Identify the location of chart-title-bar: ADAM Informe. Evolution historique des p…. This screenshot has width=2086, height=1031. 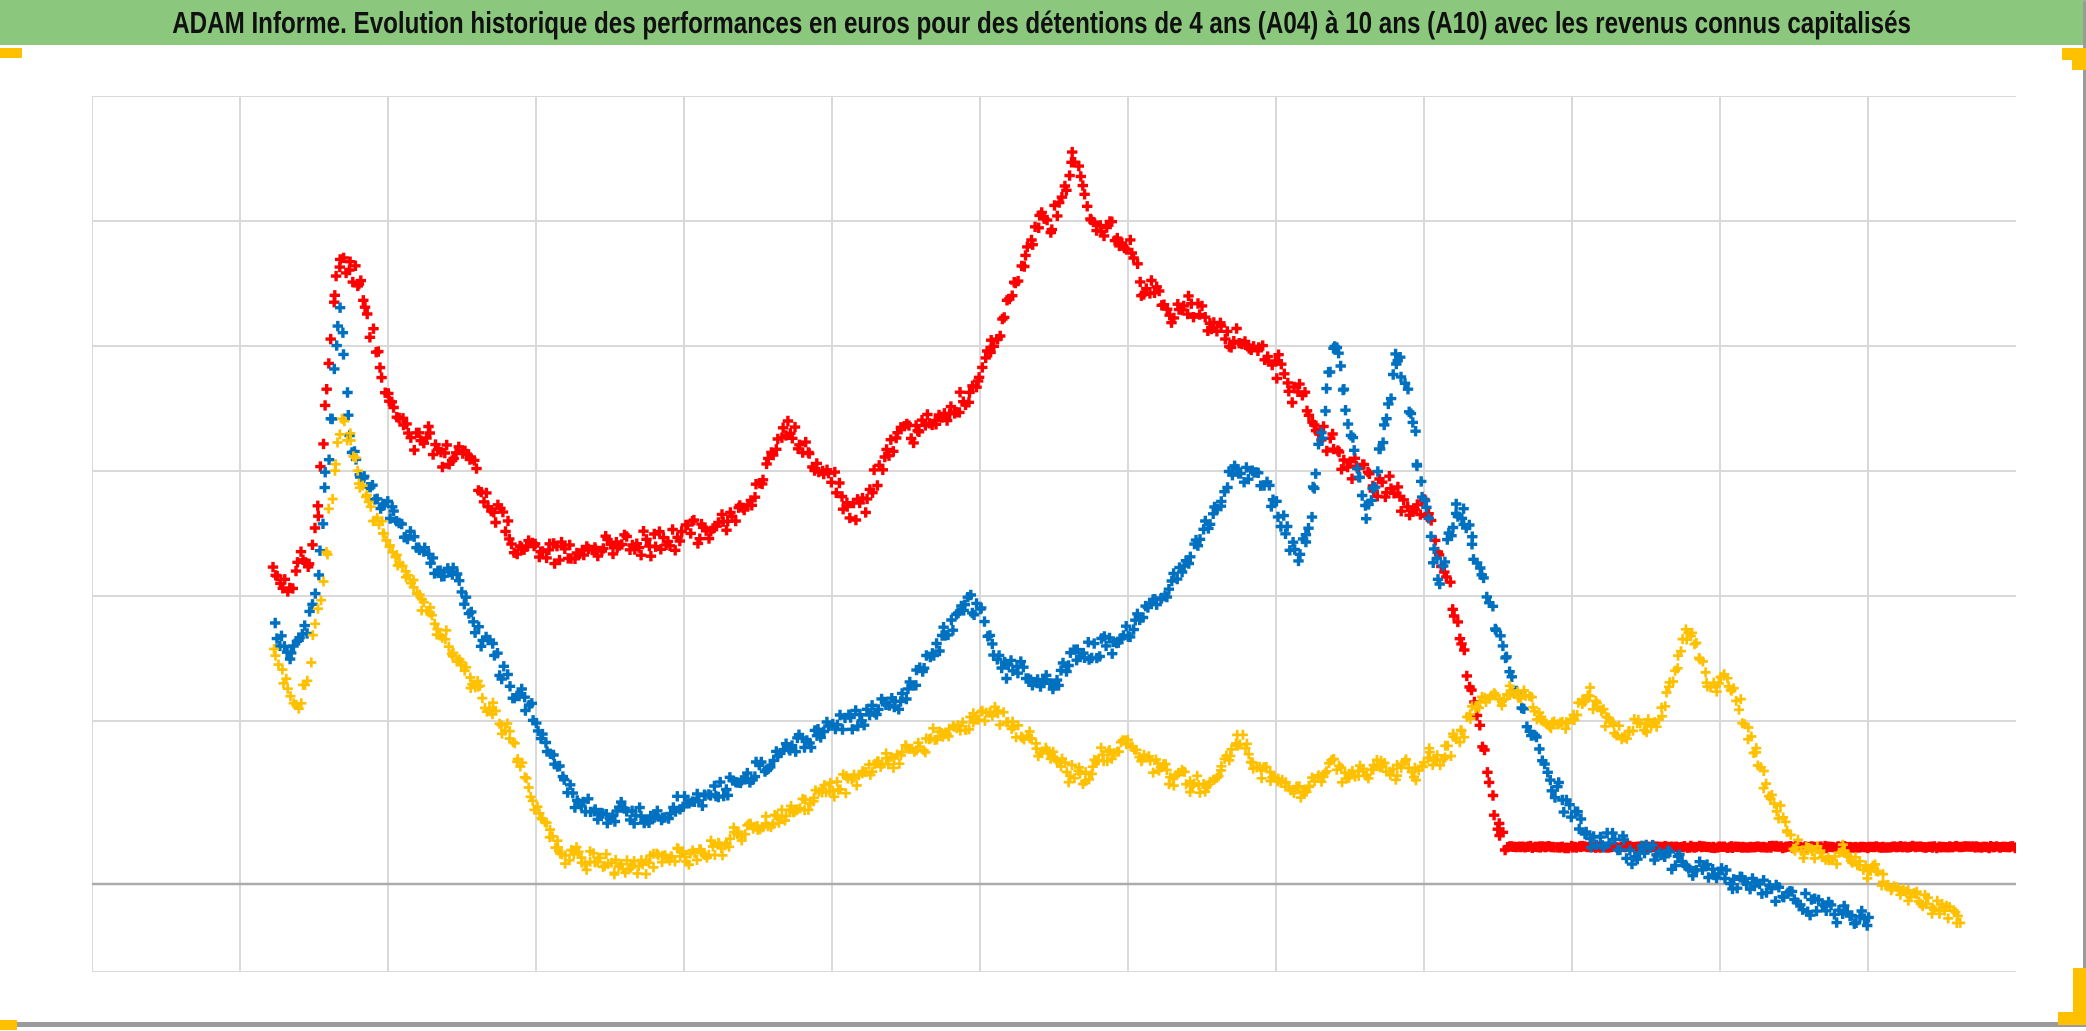
(1041, 22).